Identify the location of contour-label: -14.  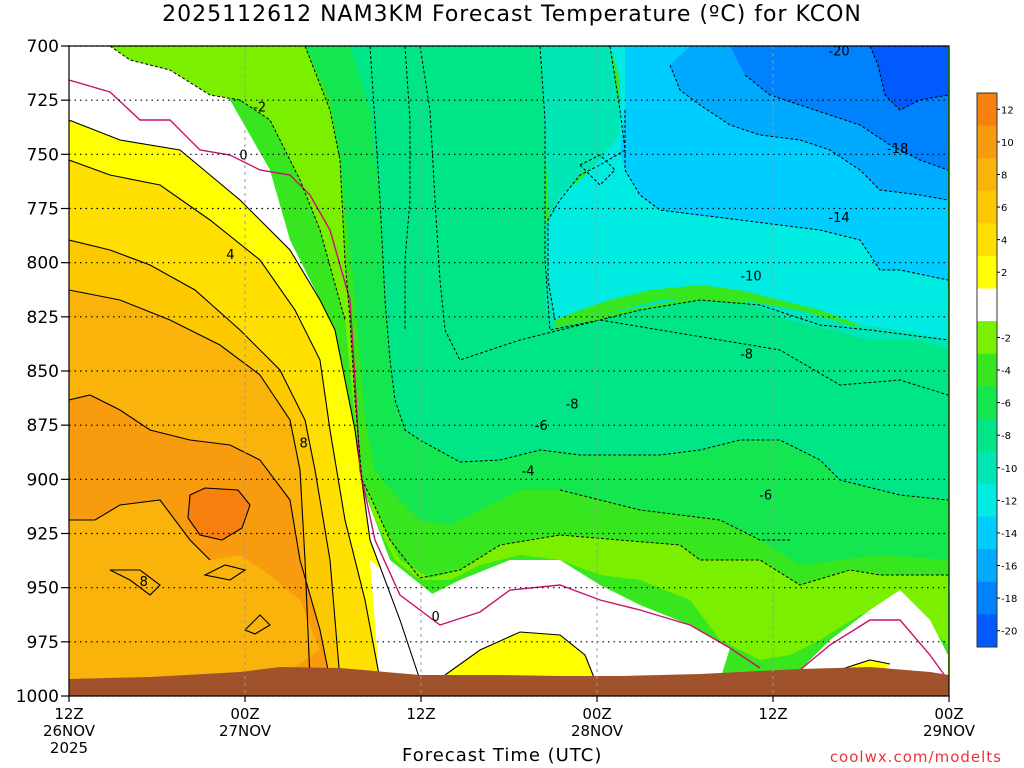
(838, 218).